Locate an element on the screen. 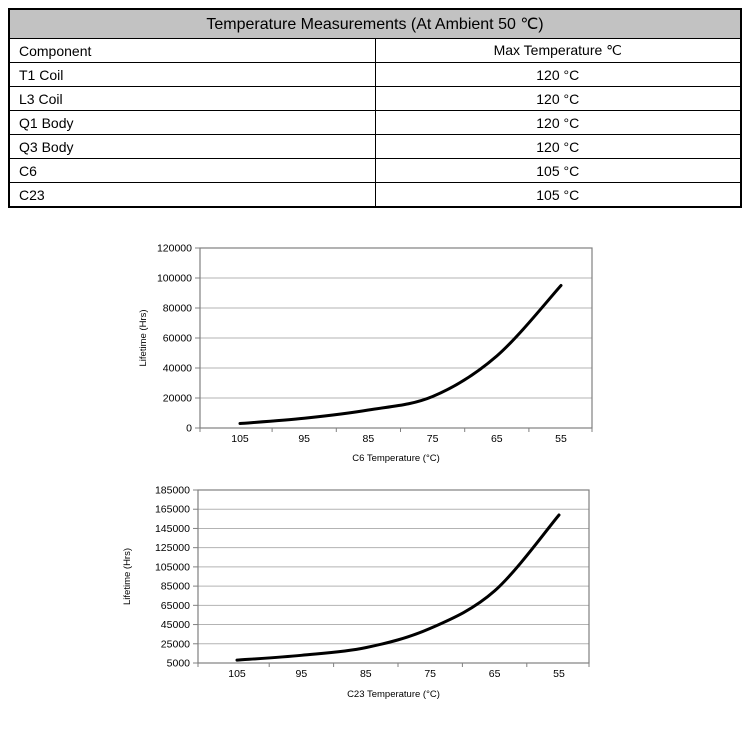 Image resolution: width=750 pixels, height=737 pixels. table-header-row: Component Max Temperature ℃ is located at coordinates (375, 50).